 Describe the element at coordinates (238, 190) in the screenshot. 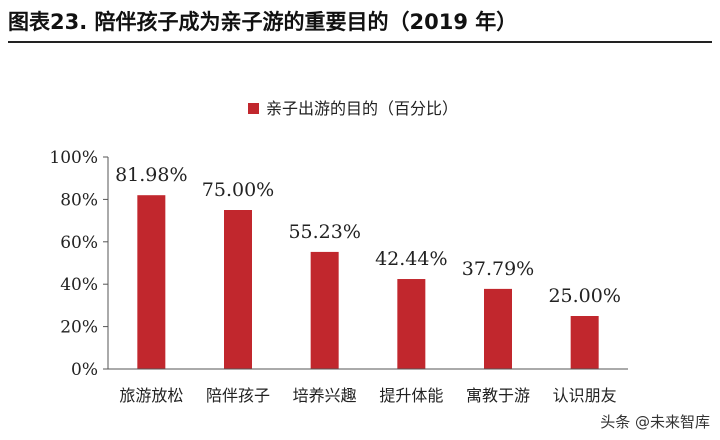

I see `data-label: 75.00%` at that location.